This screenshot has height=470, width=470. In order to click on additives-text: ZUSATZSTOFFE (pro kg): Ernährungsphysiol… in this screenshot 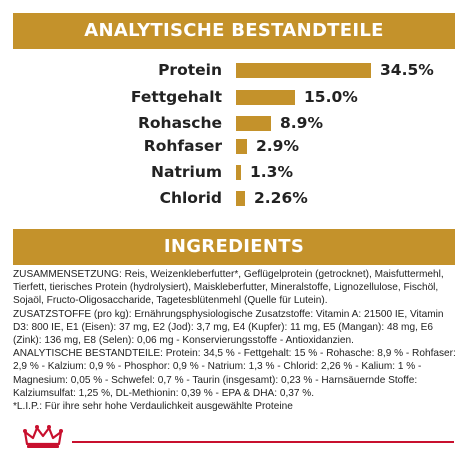, I will do `click(228, 327)`.